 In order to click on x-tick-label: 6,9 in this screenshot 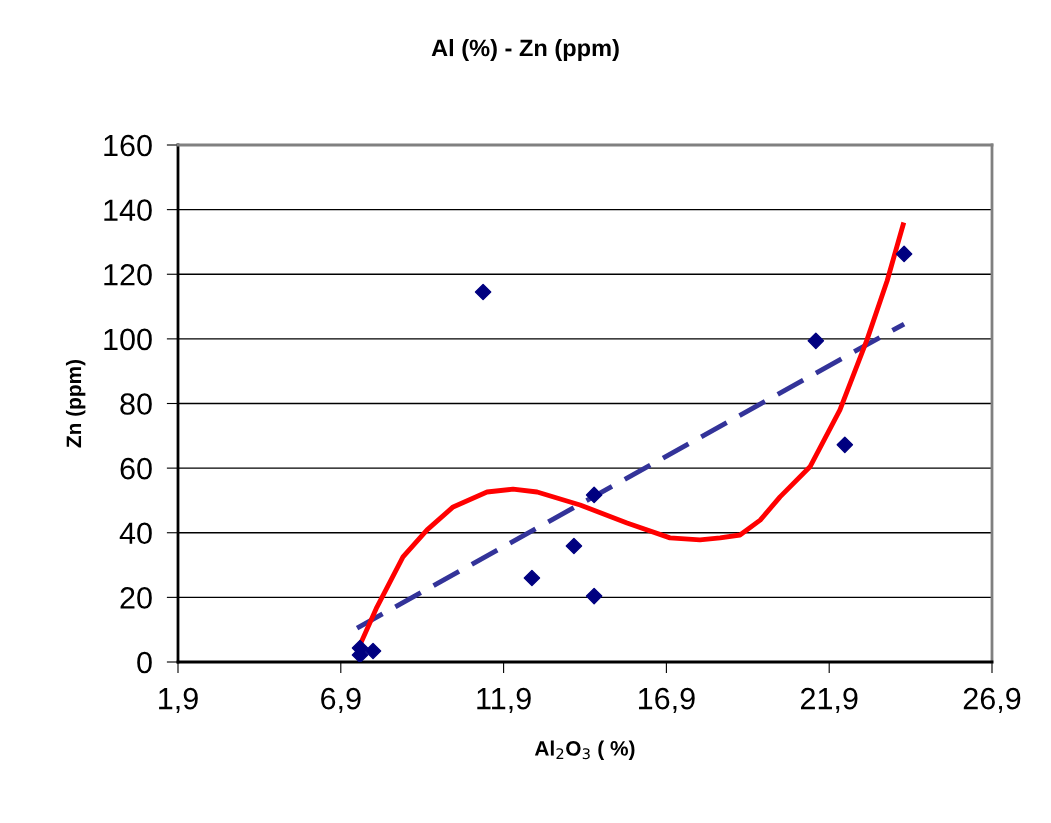, I will do `click(341, 700)`.